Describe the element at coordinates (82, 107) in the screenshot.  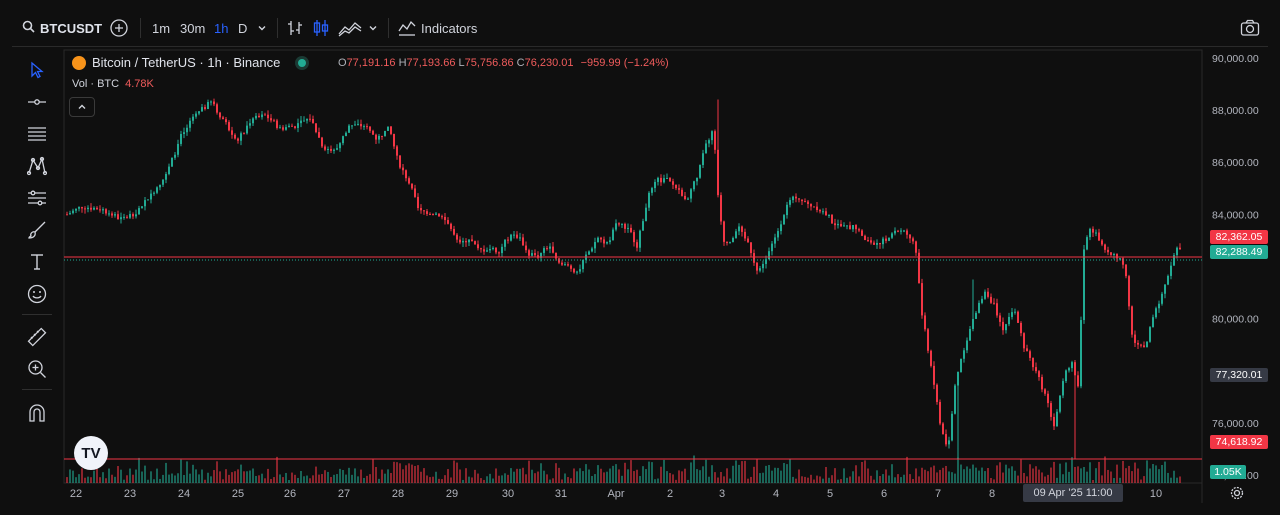
I see `collapse-legend-button` at that location.